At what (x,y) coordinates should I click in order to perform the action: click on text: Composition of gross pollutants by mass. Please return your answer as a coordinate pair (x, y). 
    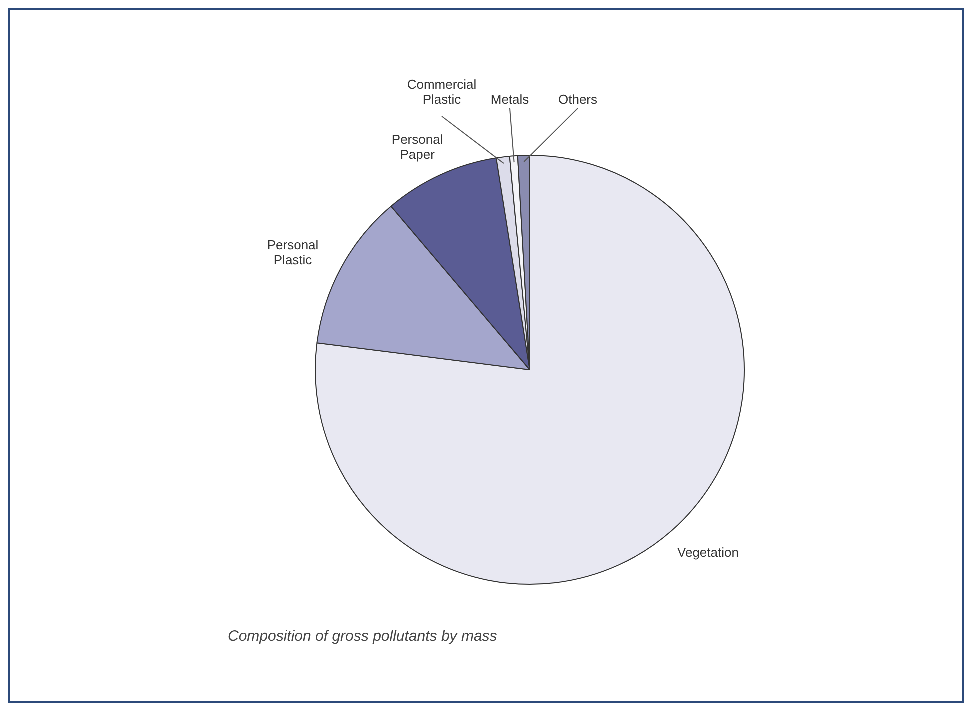
    Looking at the image, I should click on (363, 636).